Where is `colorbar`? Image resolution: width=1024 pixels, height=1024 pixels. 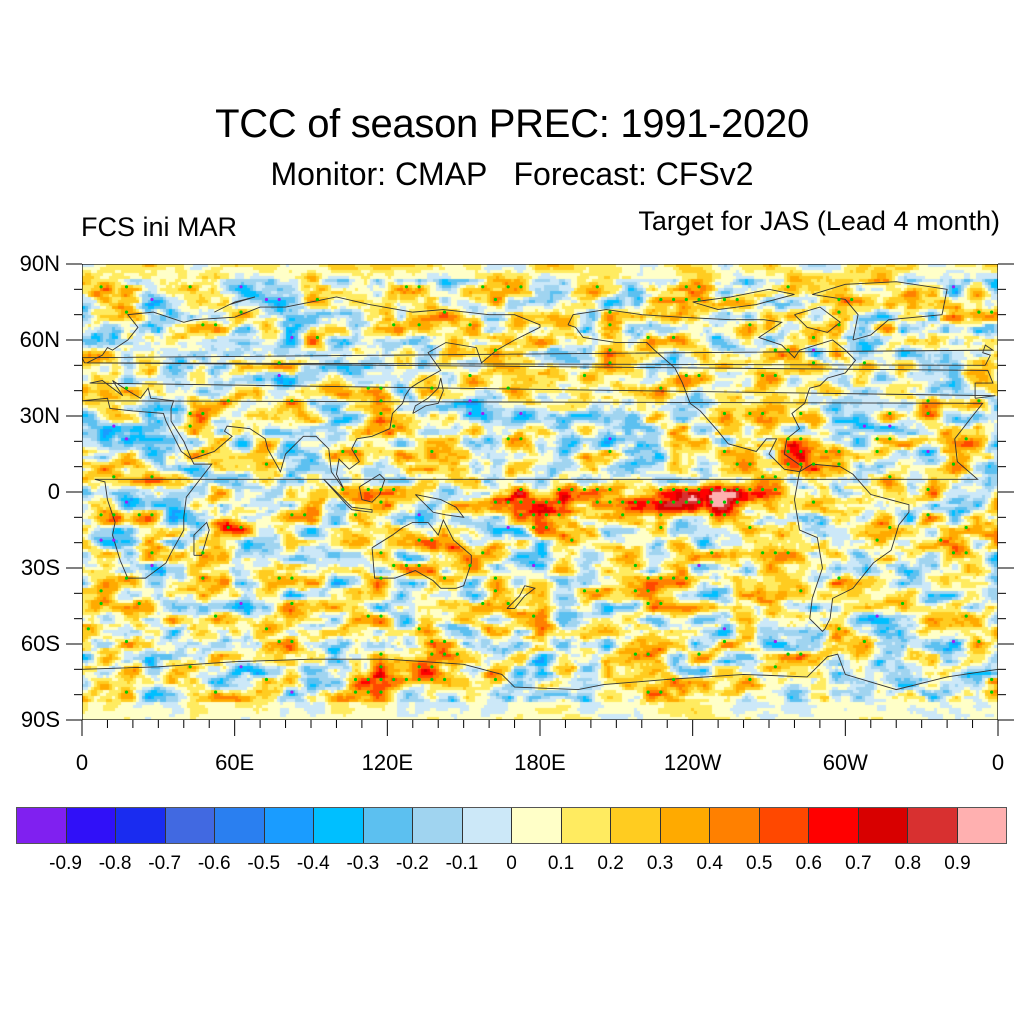 colorbar is located at coordinates (511, 825).